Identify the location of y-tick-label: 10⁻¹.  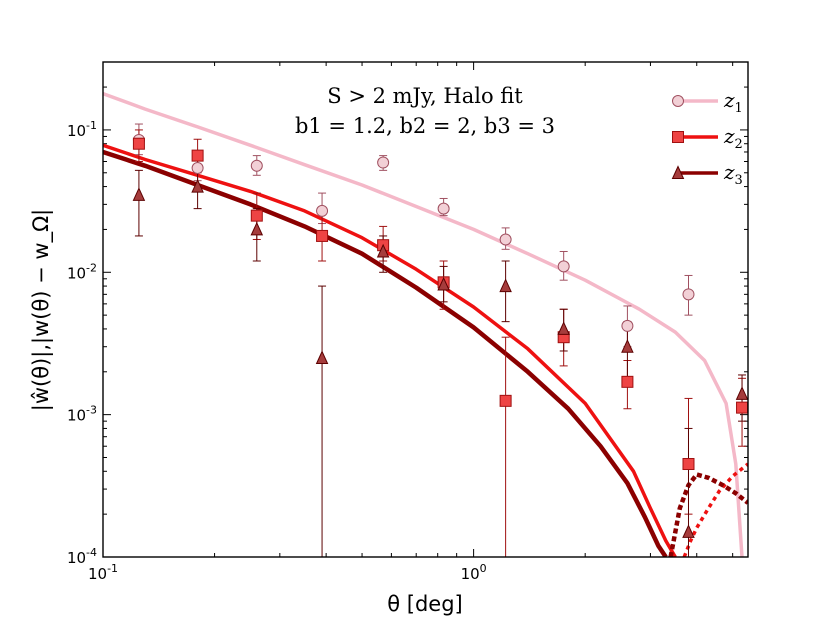
(82, 129).